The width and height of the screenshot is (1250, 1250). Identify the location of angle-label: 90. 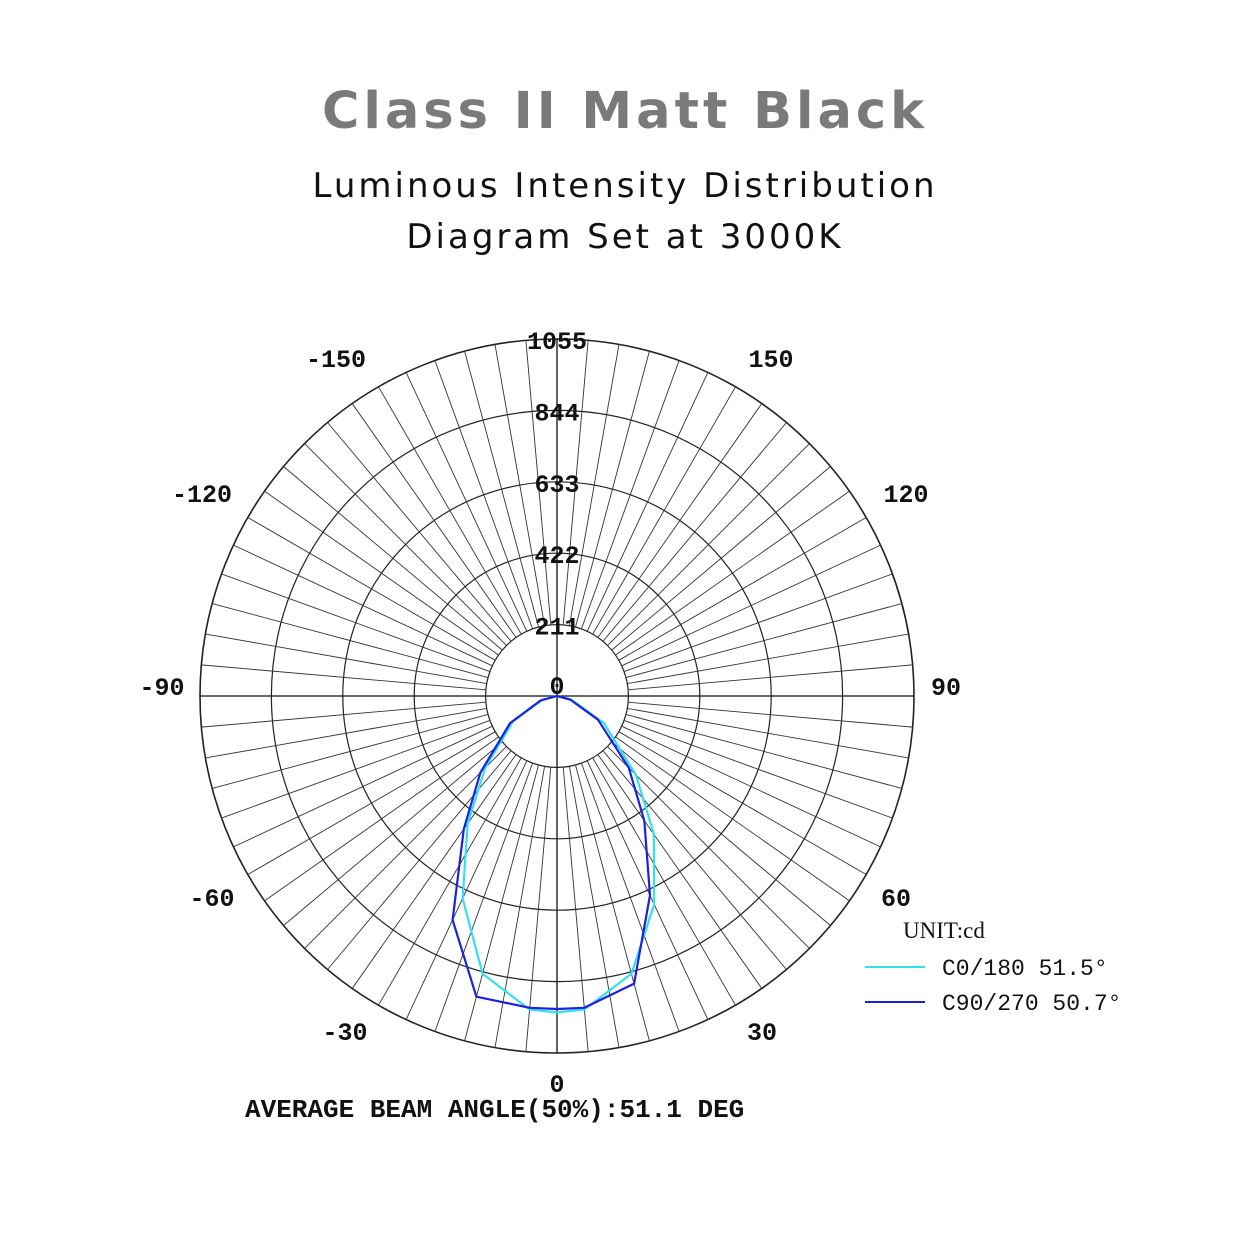
(946, 688).